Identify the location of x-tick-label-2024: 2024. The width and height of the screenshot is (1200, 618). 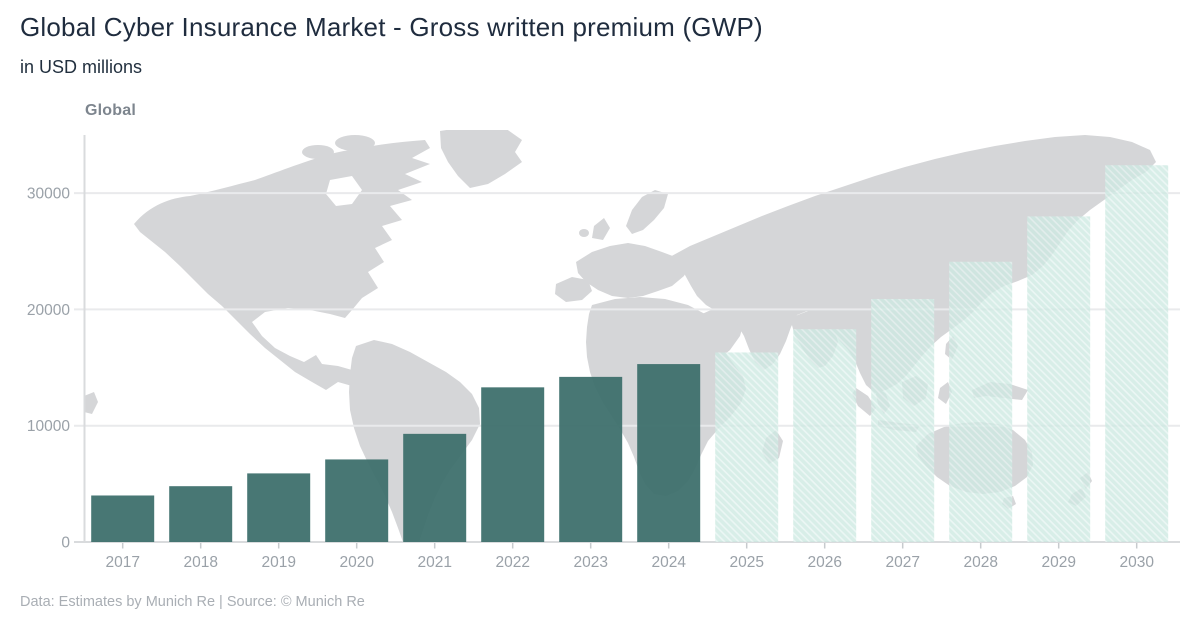
(668, 562).